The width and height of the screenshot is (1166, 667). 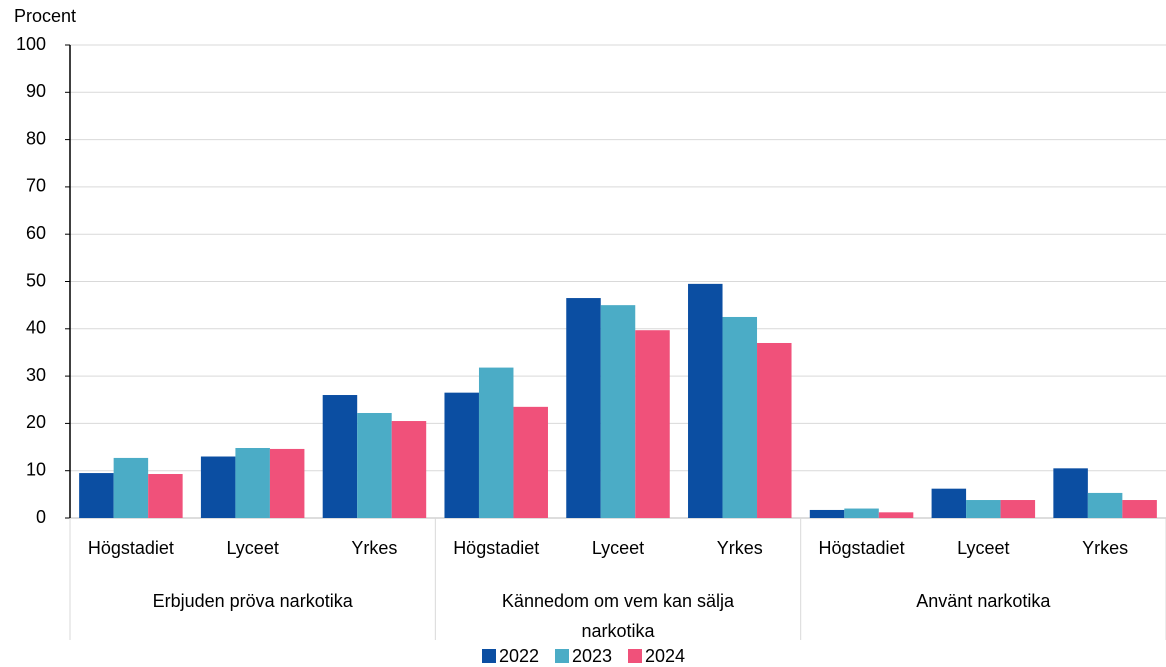 What do you see at coordinates (36, 138) in the screenshot?
I see `y-tick-label: 80` at bounding box center [36, 138].